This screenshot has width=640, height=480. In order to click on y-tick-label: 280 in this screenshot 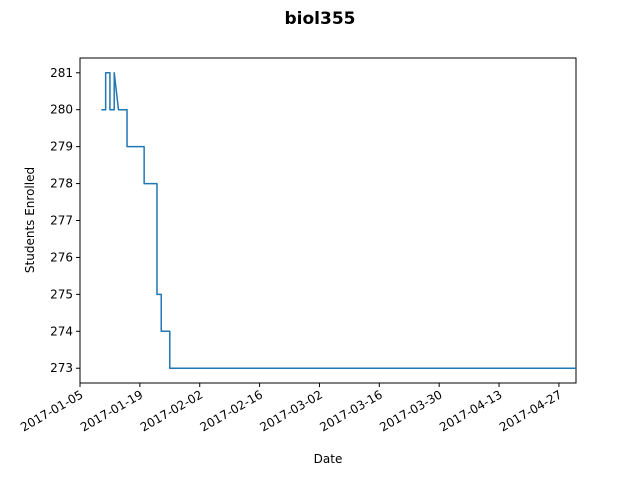, I will do `click(61, 110)`.